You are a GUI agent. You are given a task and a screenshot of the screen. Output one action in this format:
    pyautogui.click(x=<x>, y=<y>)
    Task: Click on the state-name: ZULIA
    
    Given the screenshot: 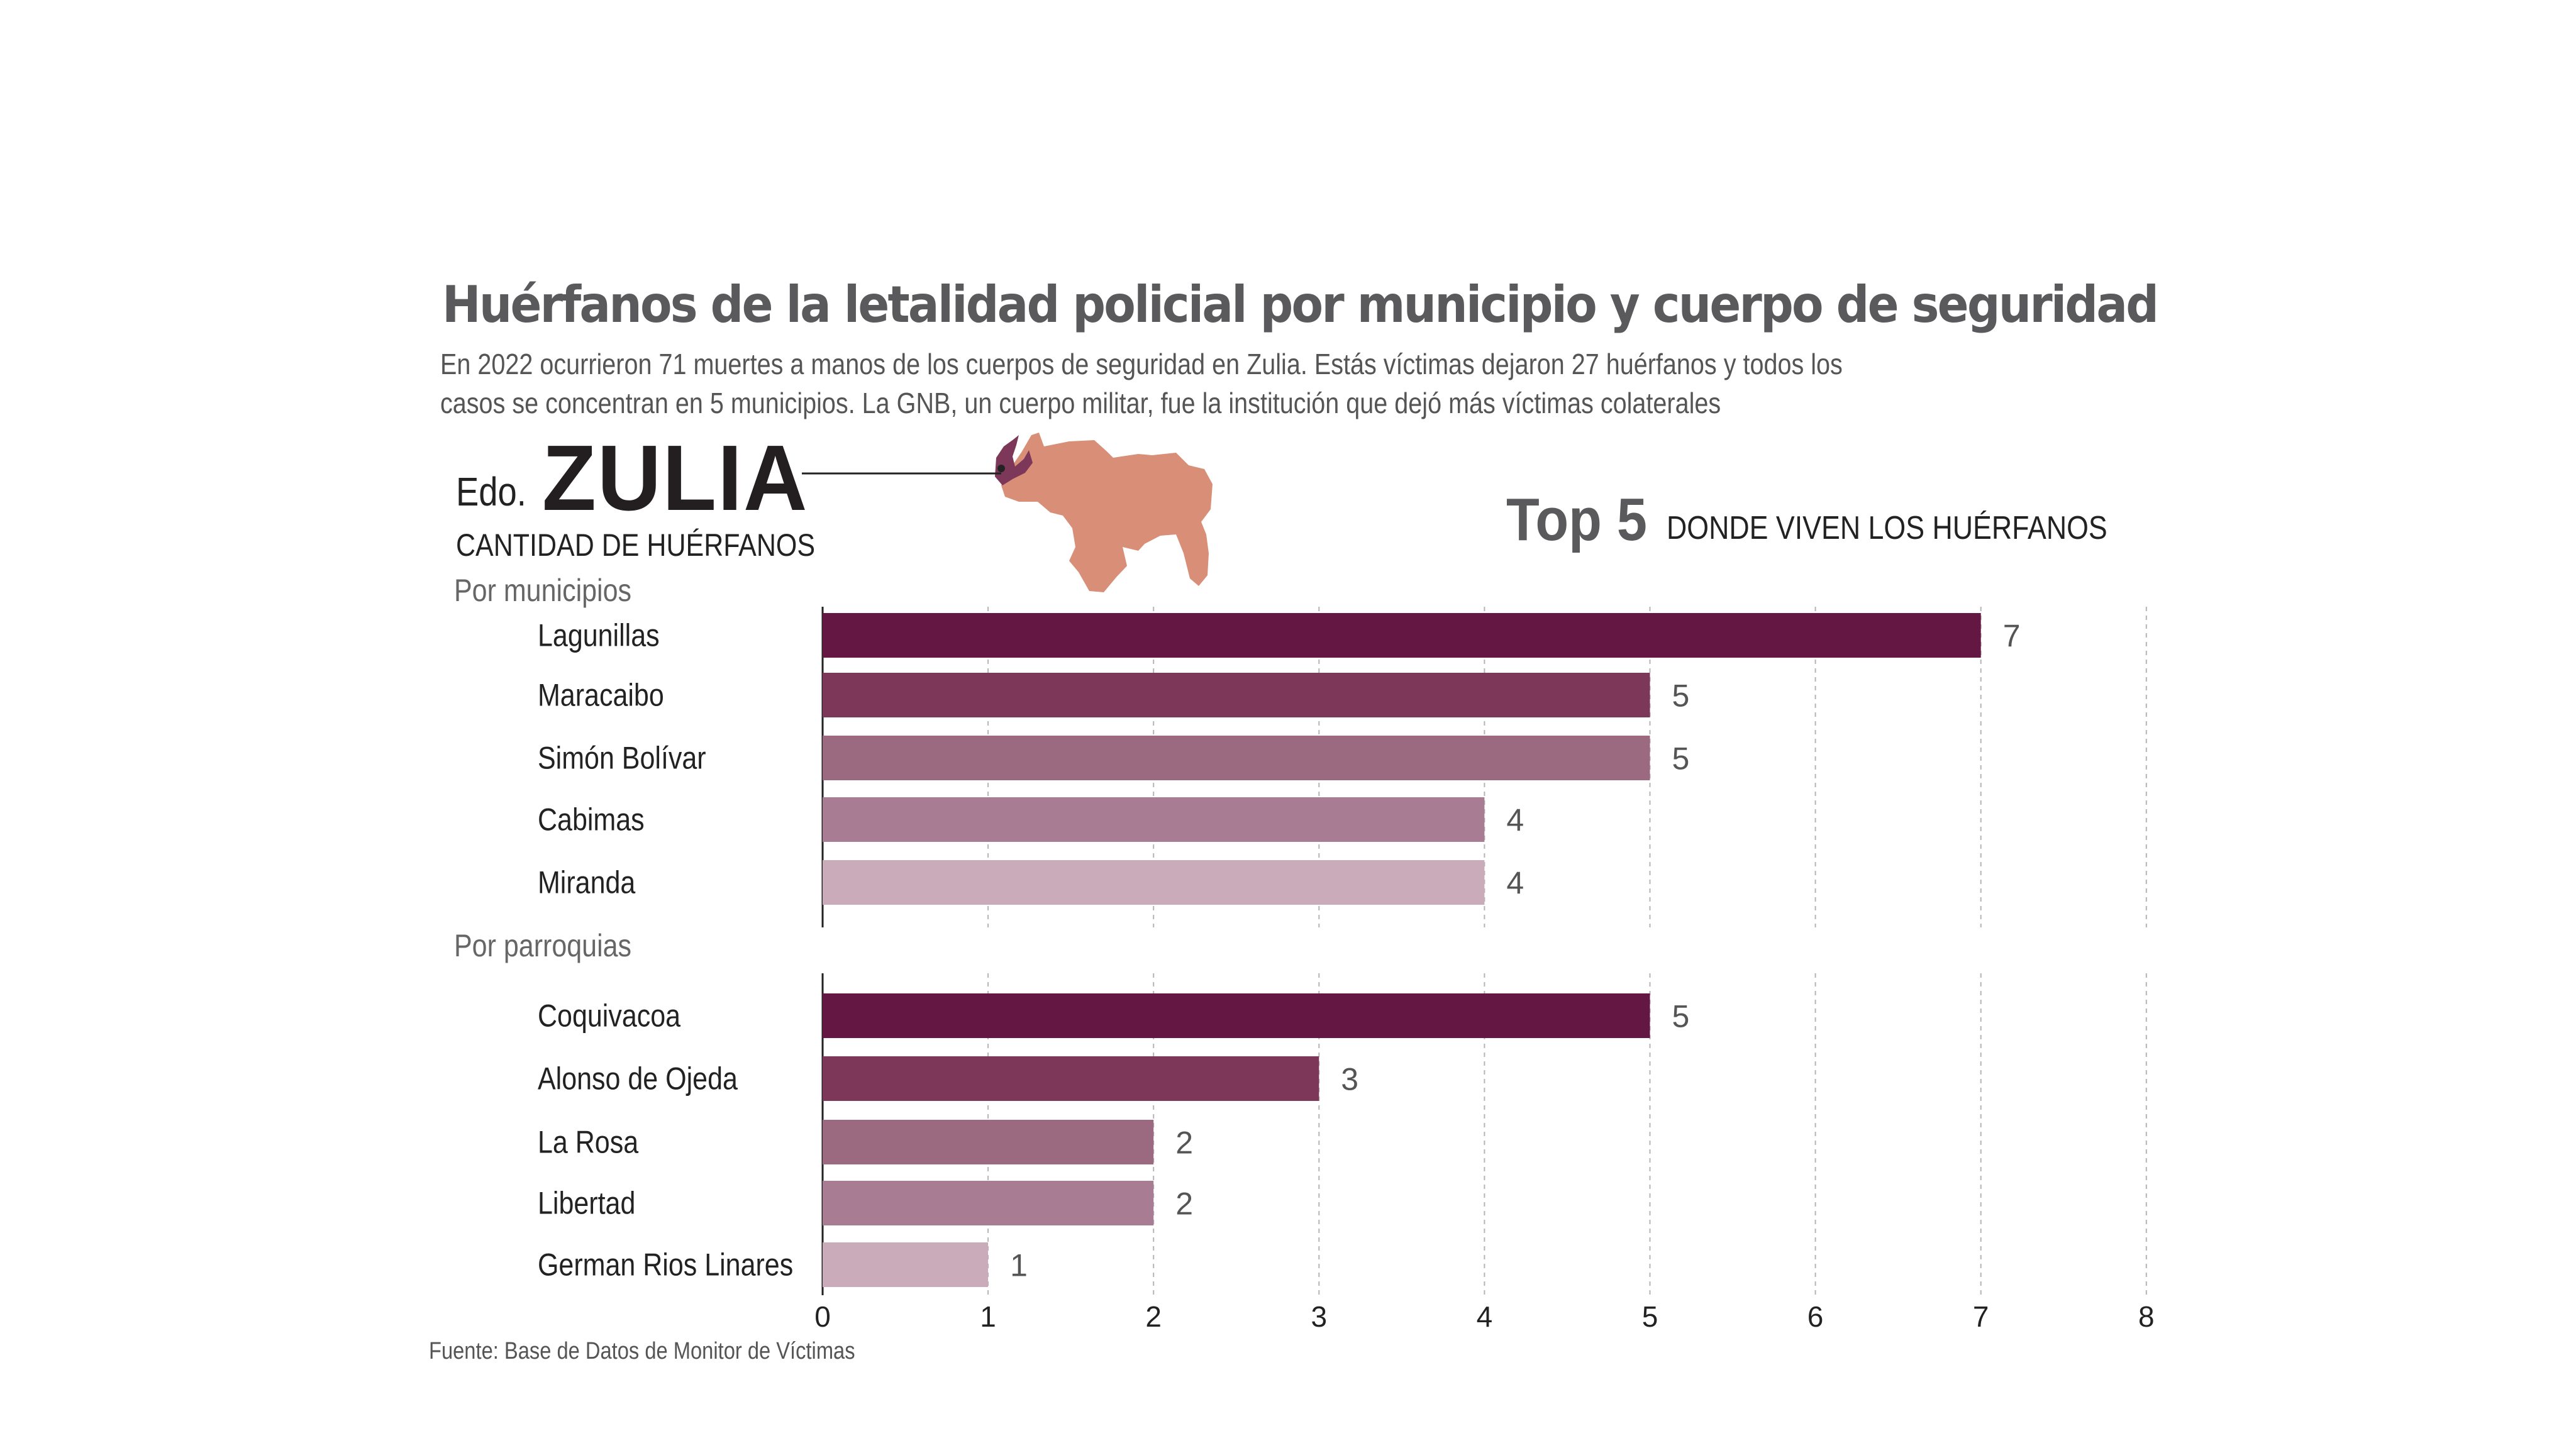 What is the action you would take?
    pyautogui.click(x=675, y=478)
    